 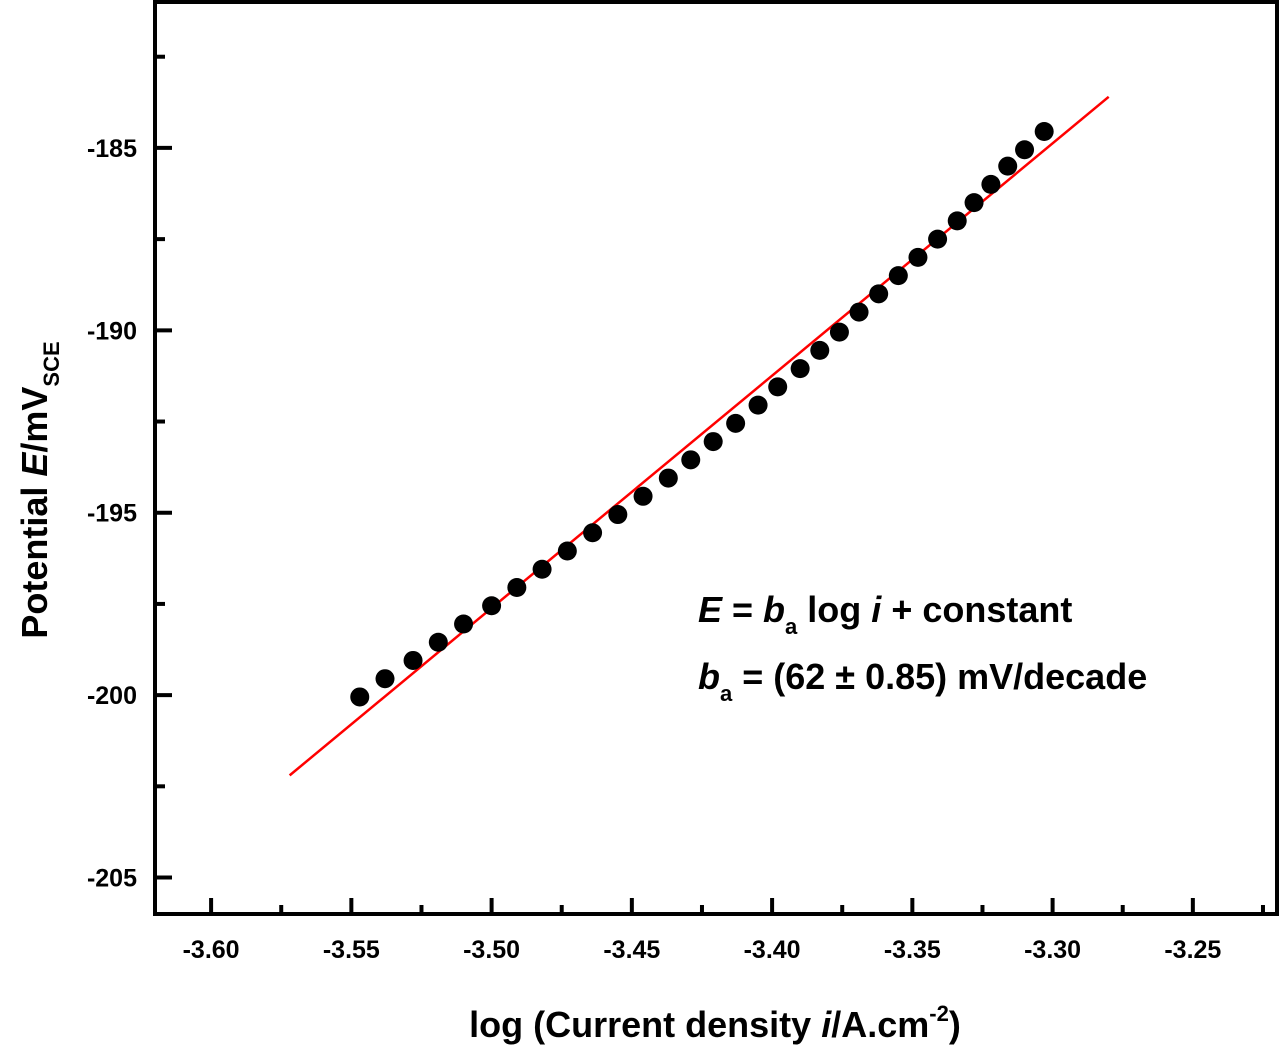 I want to click on y-tick-labels: -185 -190 -195 -200 -205, so click(x=112, y=514).